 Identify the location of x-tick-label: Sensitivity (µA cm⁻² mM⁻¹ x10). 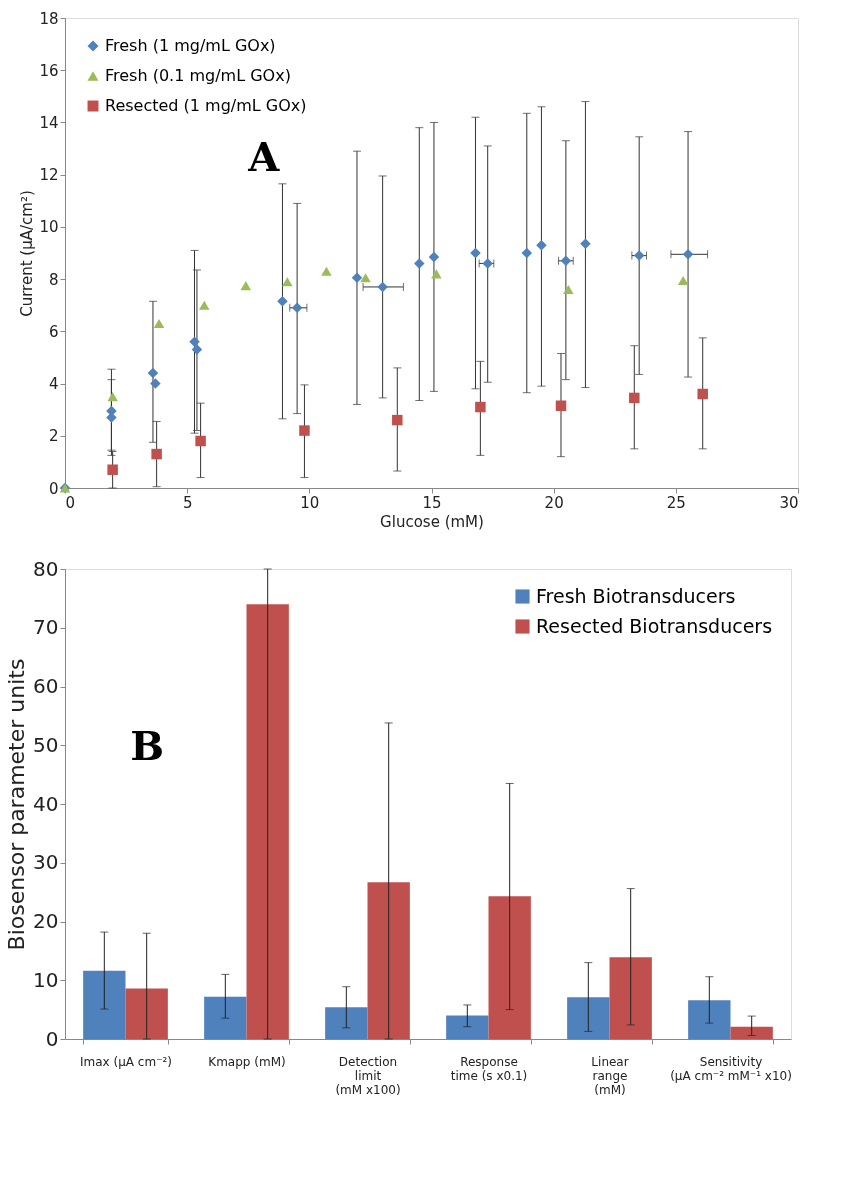
(731, 1068).